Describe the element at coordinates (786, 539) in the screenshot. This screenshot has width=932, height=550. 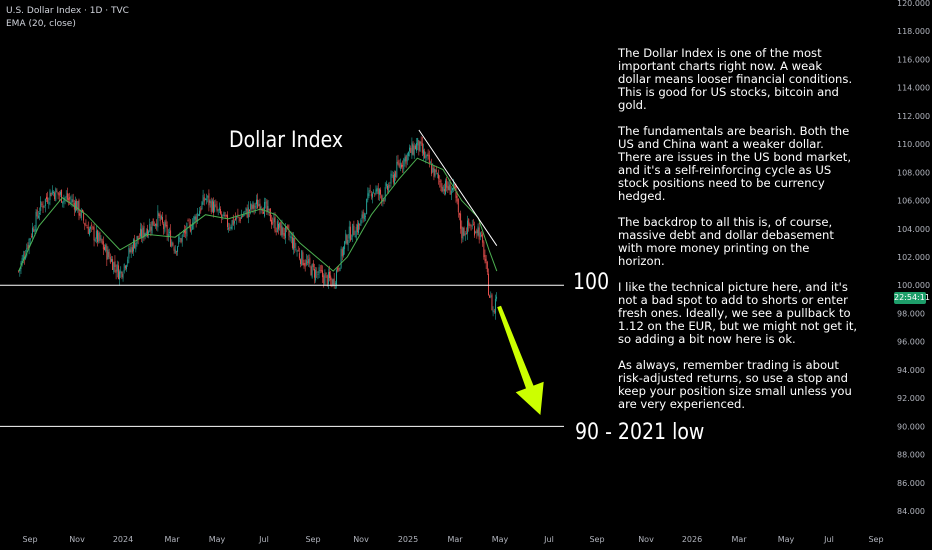
I see `time-tick-label: May` at that location.